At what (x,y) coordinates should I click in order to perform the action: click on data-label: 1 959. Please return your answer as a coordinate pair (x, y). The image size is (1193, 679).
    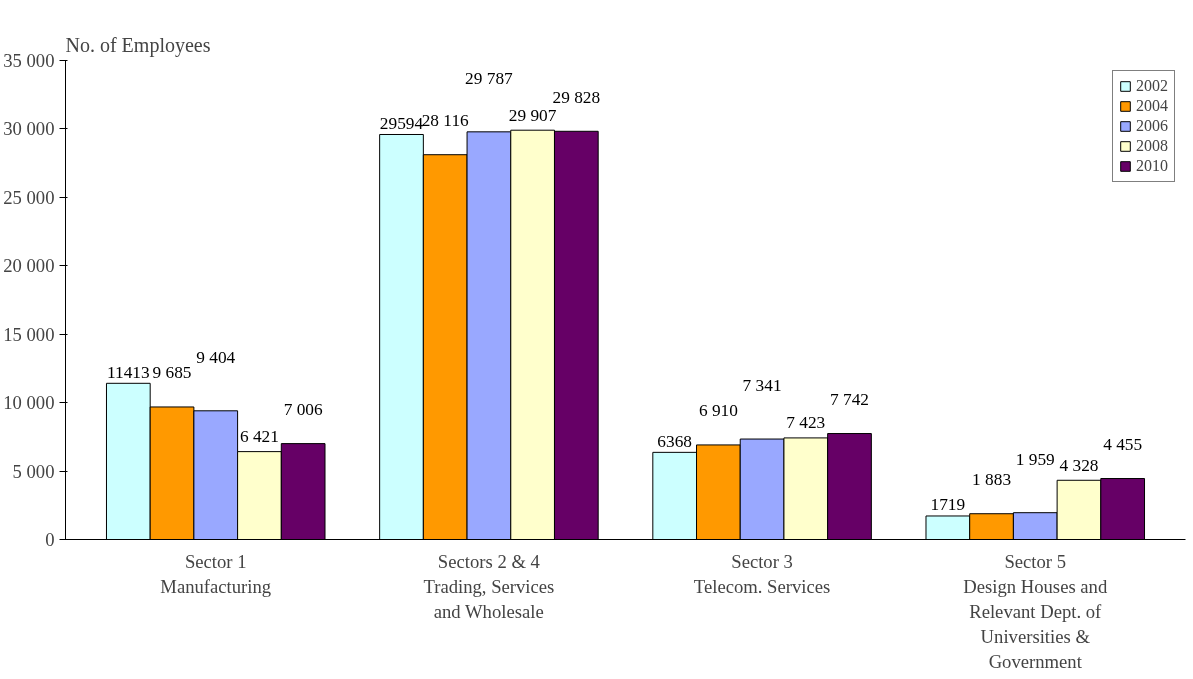
    Looking at the image, I should click on (1035, 459).